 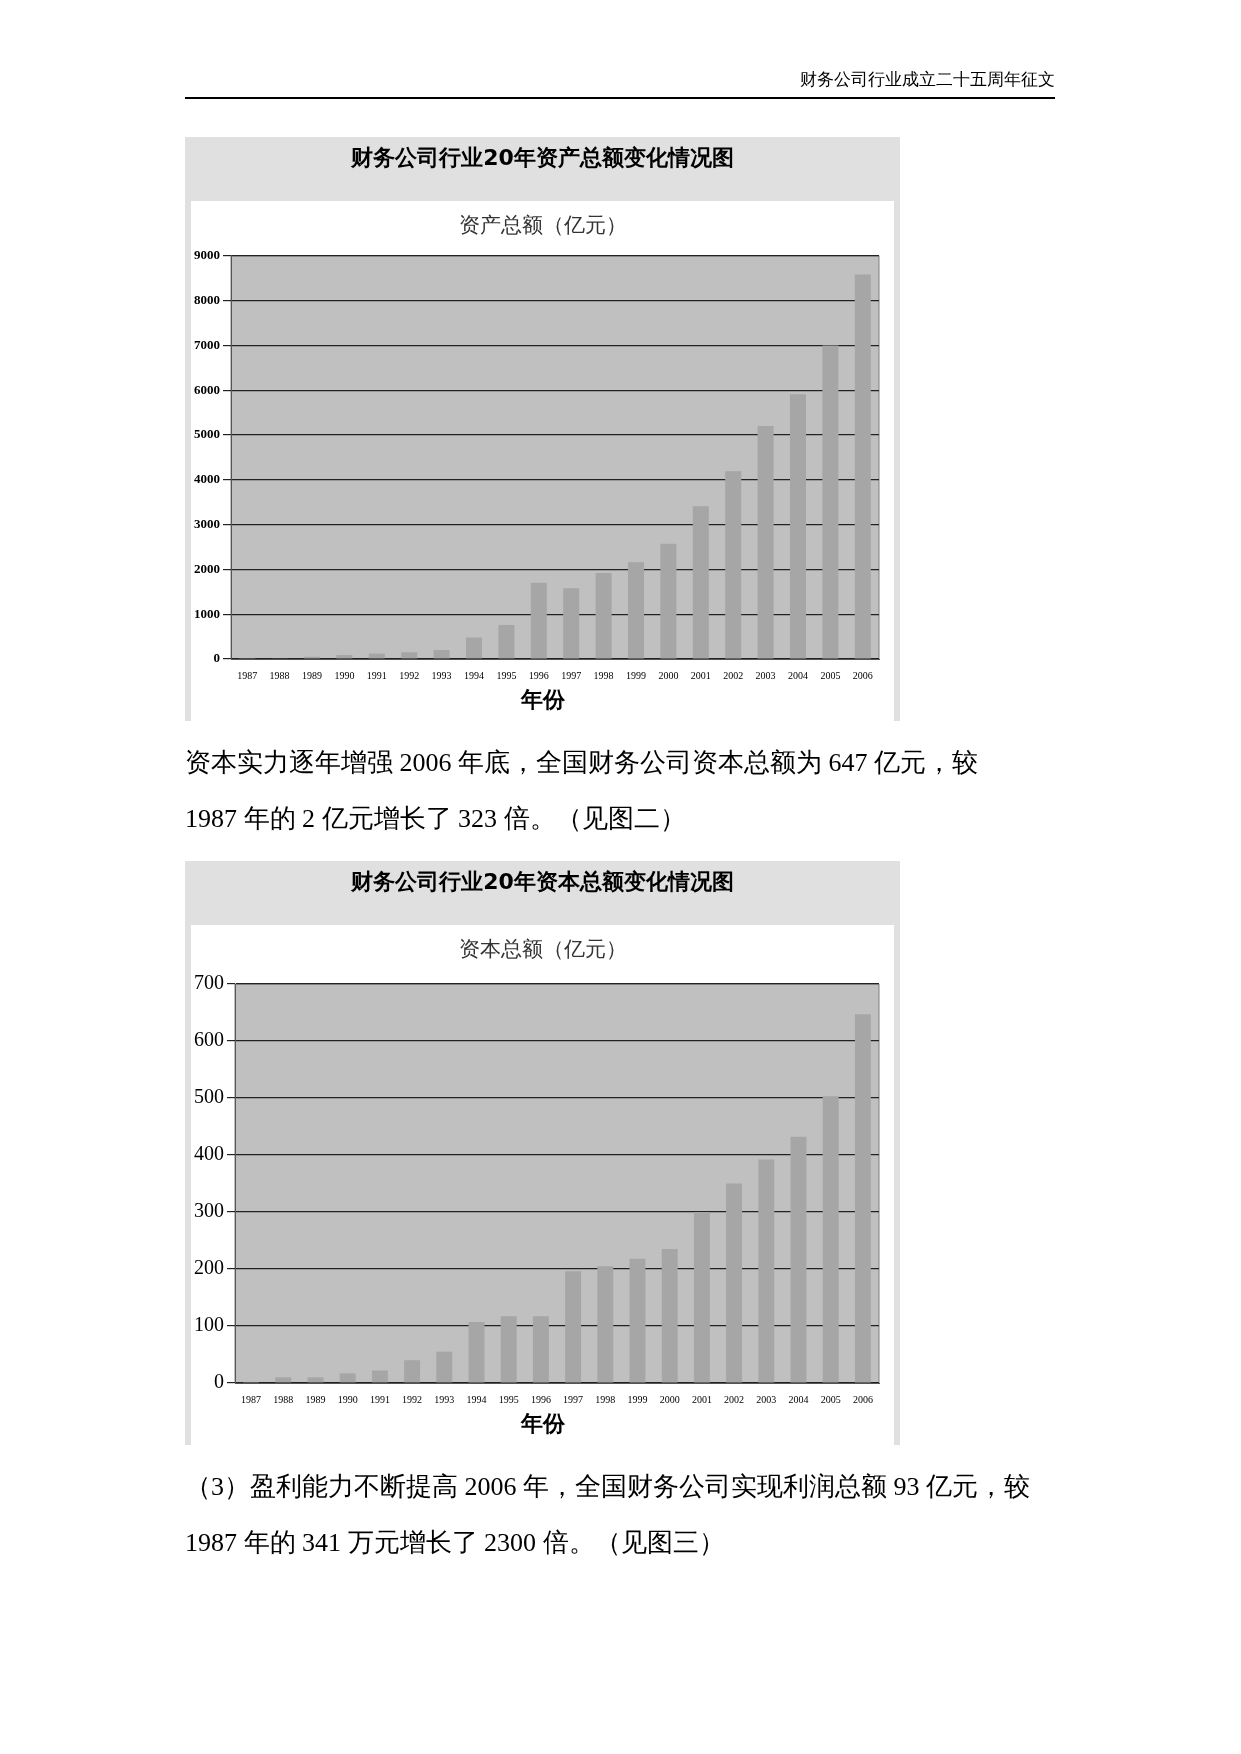 I want to click on chart-title: 财务公司行业20年资本总额变化情况图, so click(x=542, y=882).